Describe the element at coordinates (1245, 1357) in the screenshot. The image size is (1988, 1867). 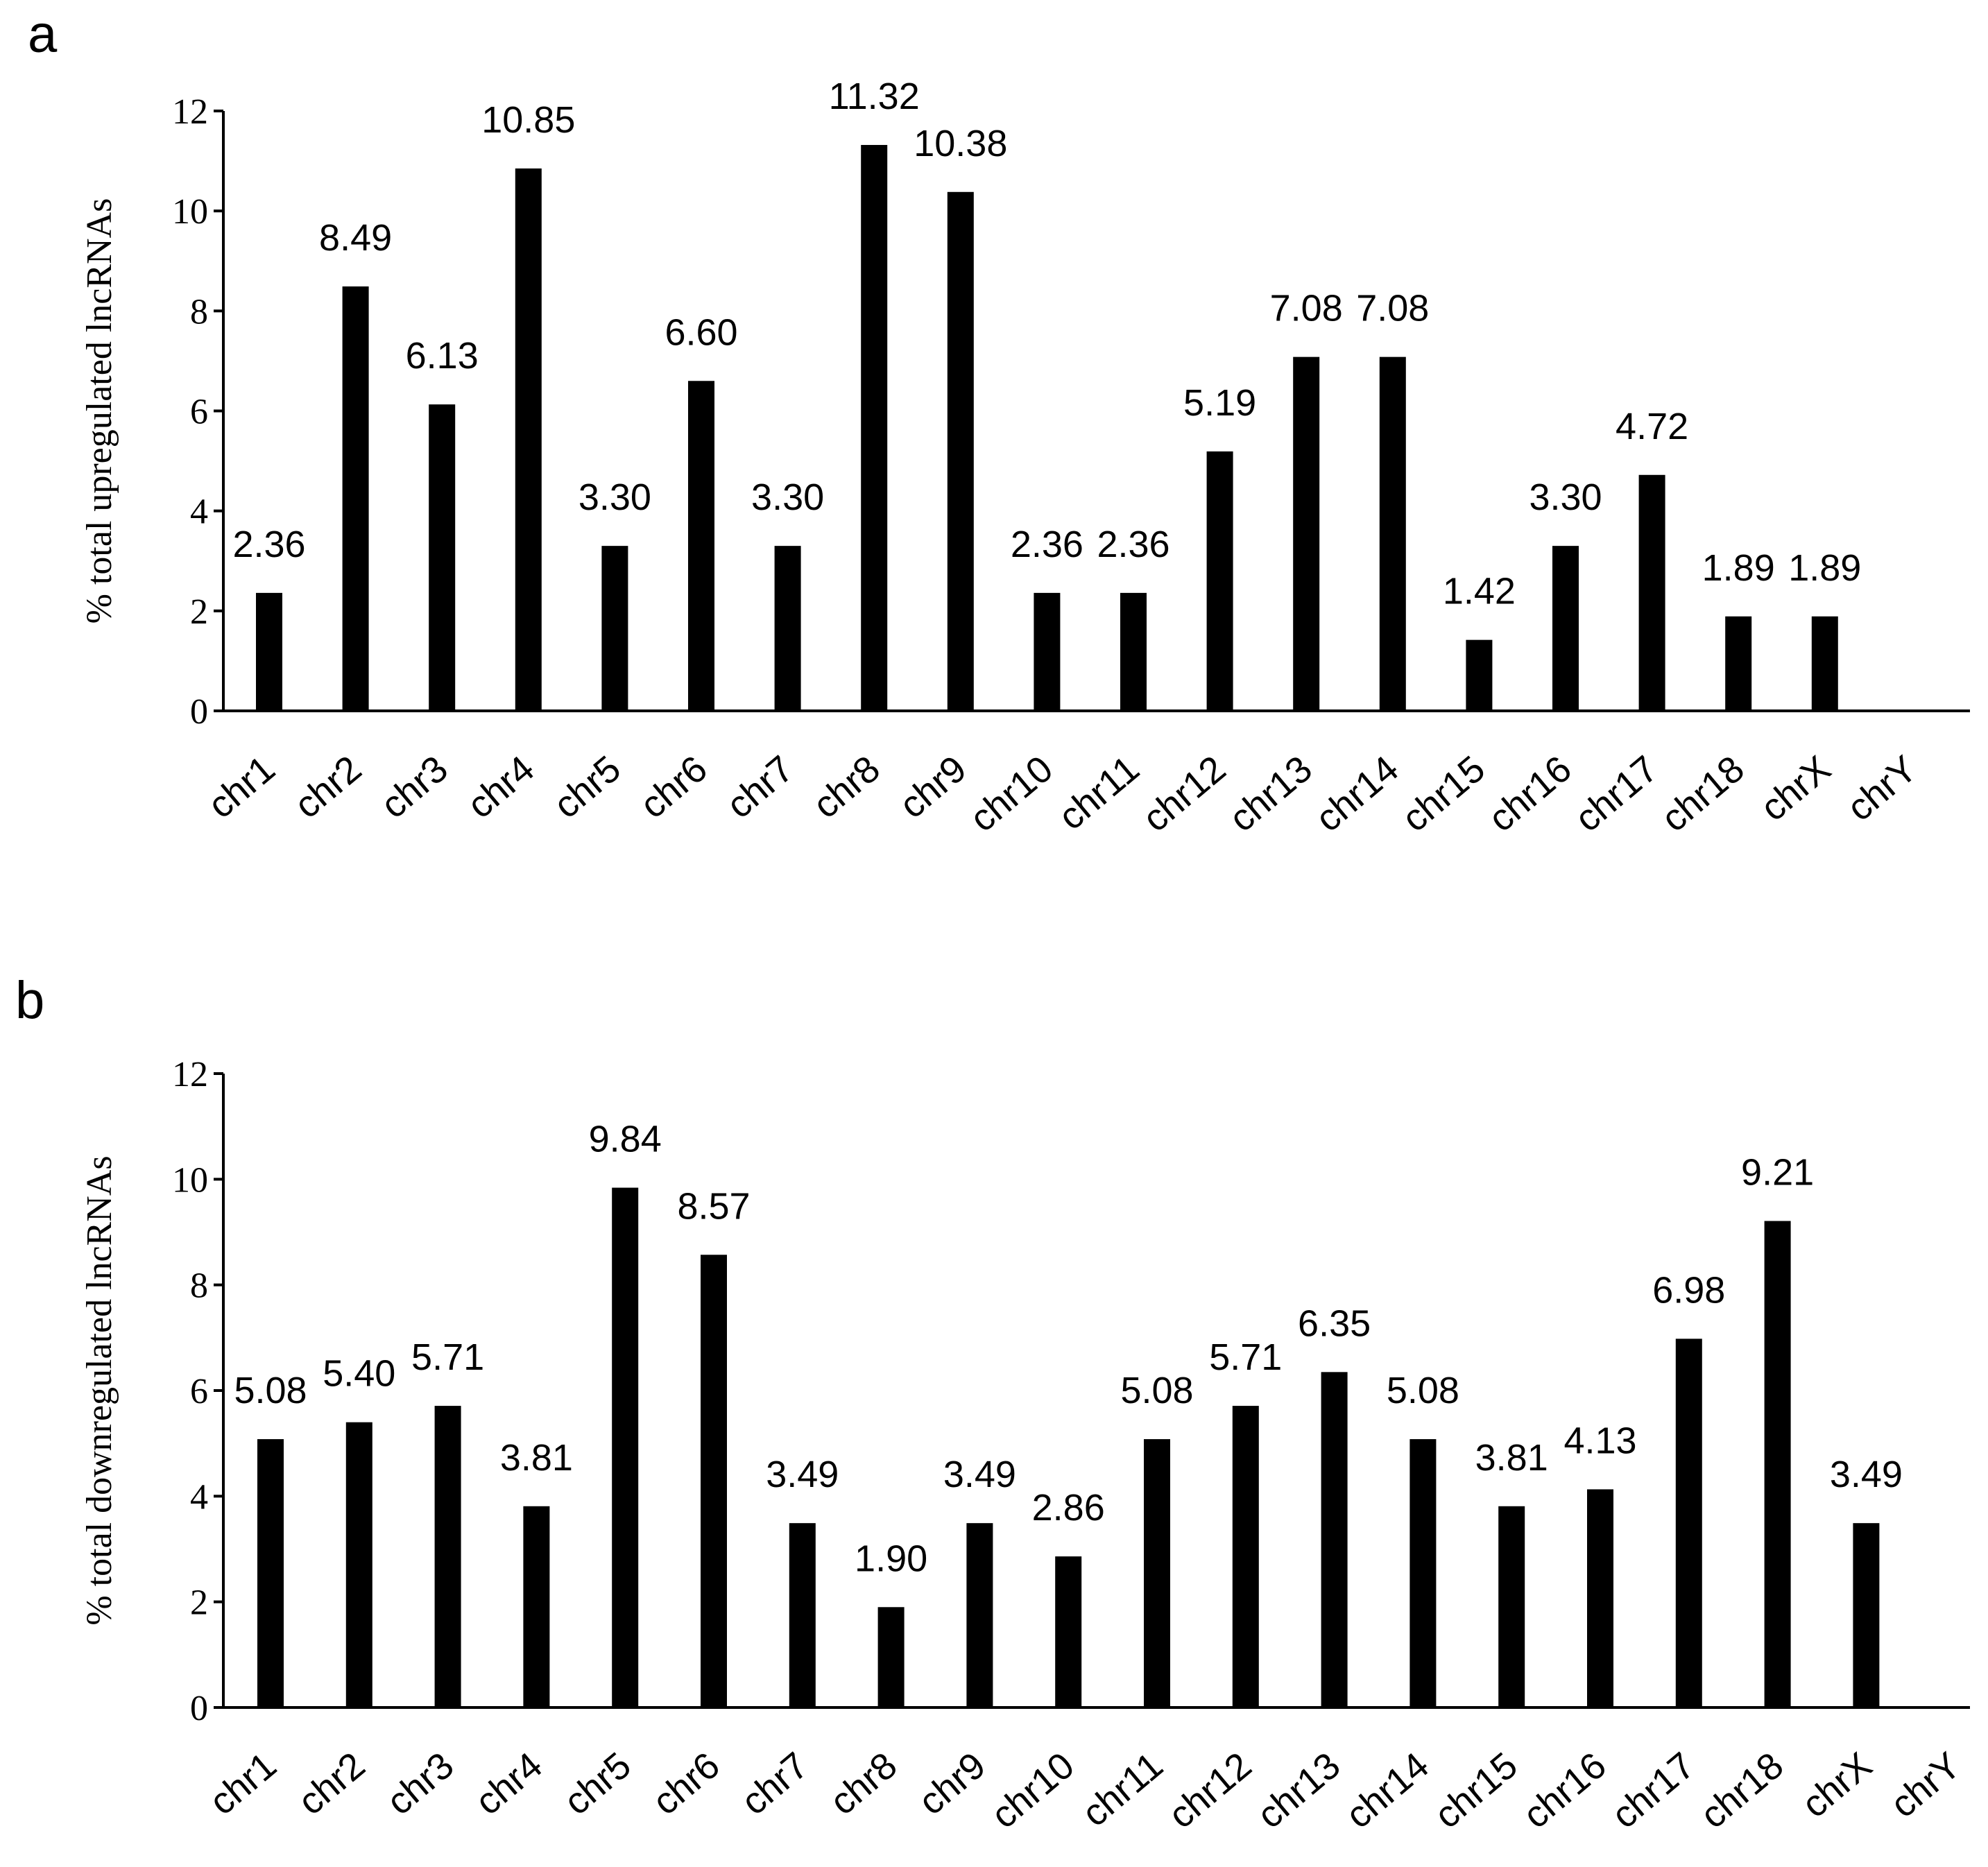
I see `data-label-chr12: 5.71` at that location.